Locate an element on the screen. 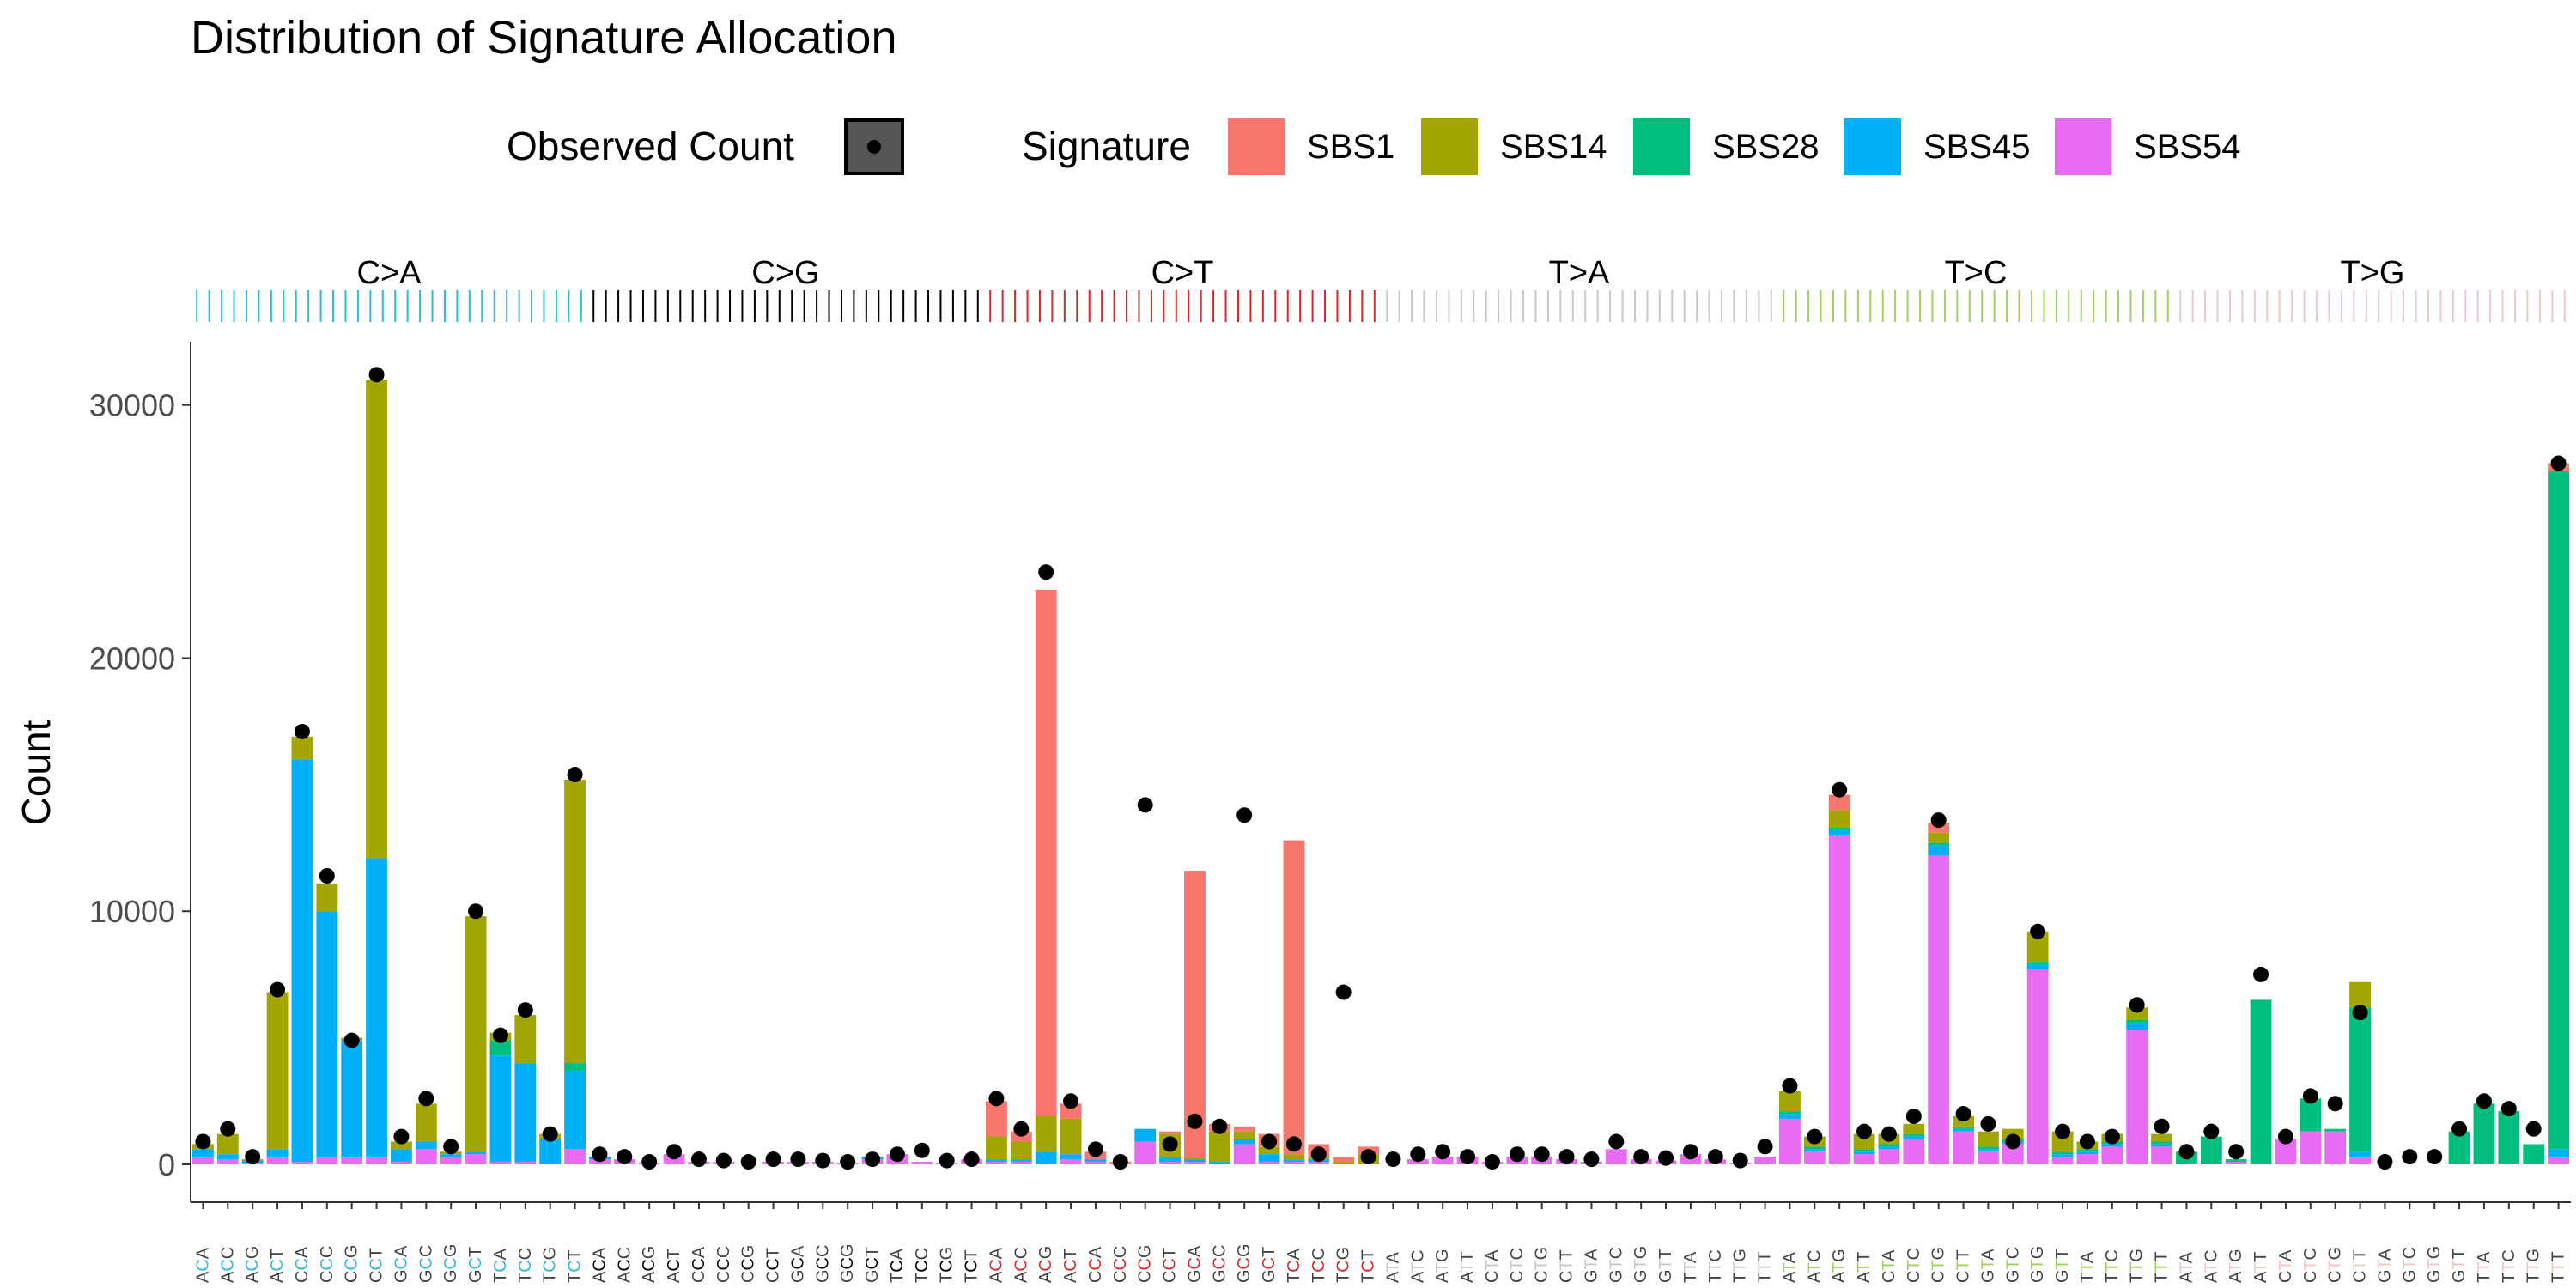 The image size is (2576, 1288). x-tick-label: GTC is located at coordinates (2012, 1265).